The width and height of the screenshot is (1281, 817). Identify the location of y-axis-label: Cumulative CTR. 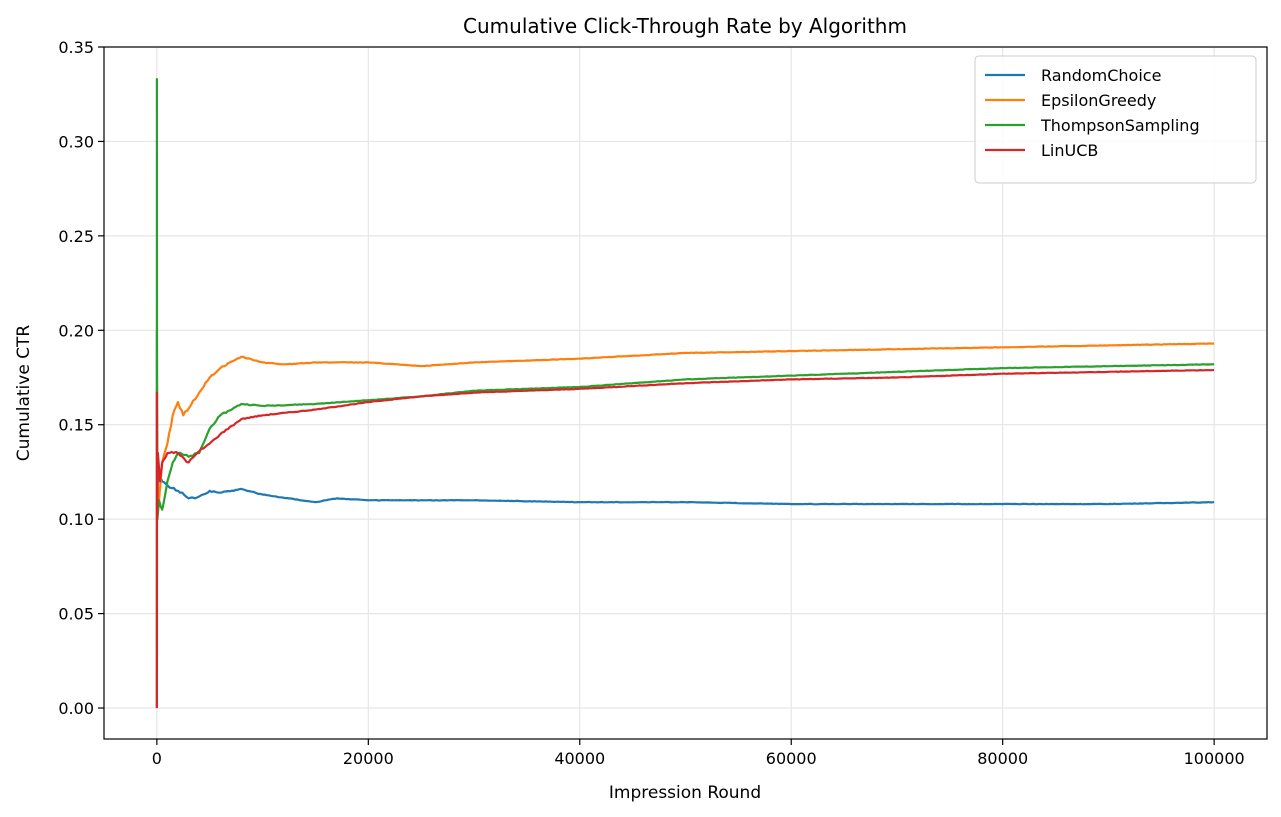
(24, 393).